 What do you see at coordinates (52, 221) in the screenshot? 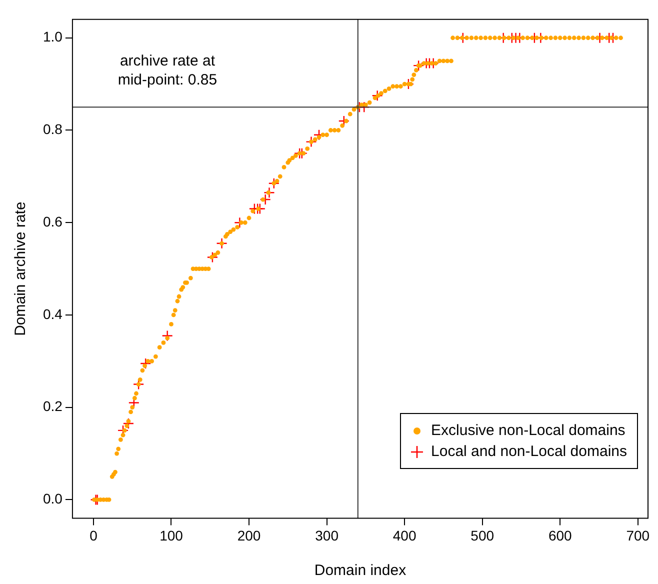
I see `y-tick-label: 0.6` at bounding box center [52, 221].